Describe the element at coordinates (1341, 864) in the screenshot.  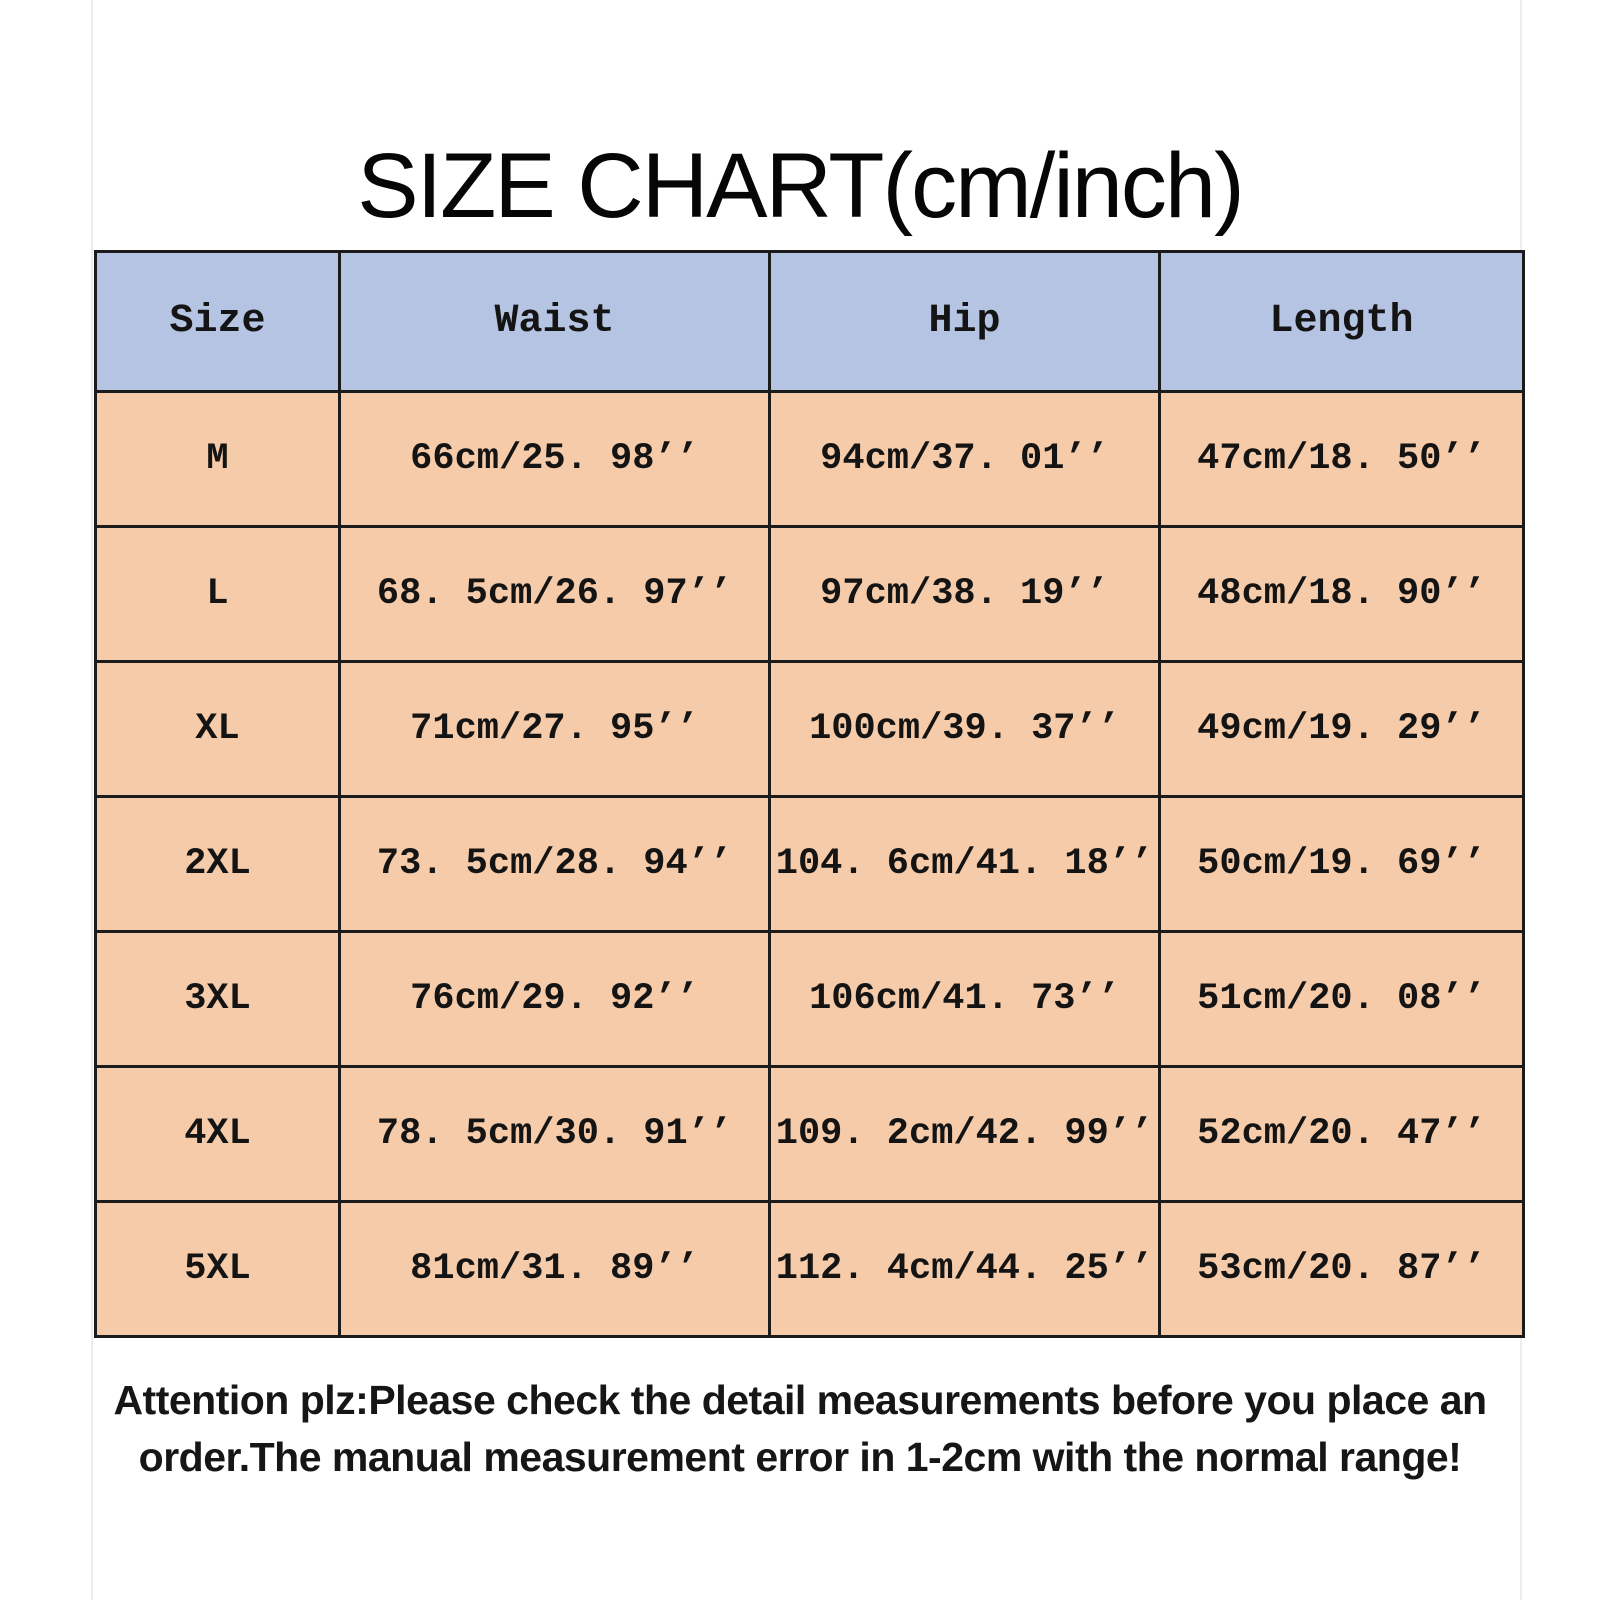
I see `cell-length: 50cm/19. 69’’` at that location.